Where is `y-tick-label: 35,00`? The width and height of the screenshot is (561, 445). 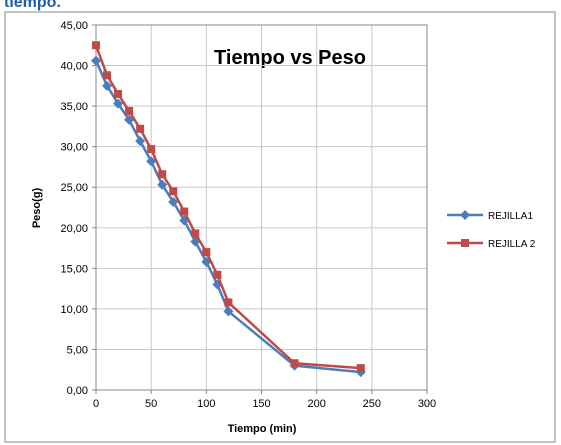
y-tick-label: 35,00 is located at coordinates (74, 107).